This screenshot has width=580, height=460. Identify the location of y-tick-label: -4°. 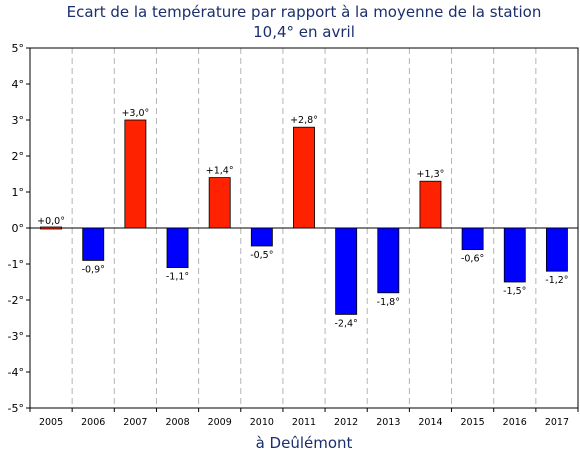
(16, 372).